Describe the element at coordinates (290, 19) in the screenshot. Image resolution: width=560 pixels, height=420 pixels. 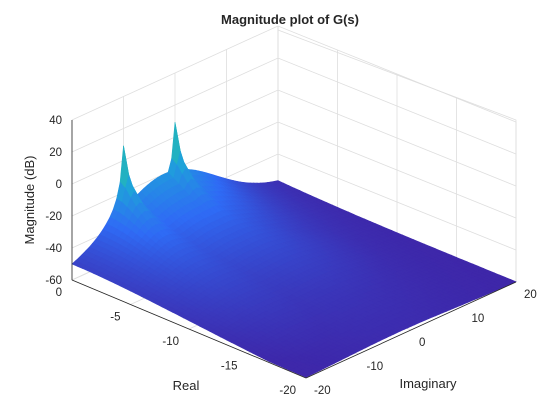
I see `chart-title: Magnitude plot of G(s)` at that location.